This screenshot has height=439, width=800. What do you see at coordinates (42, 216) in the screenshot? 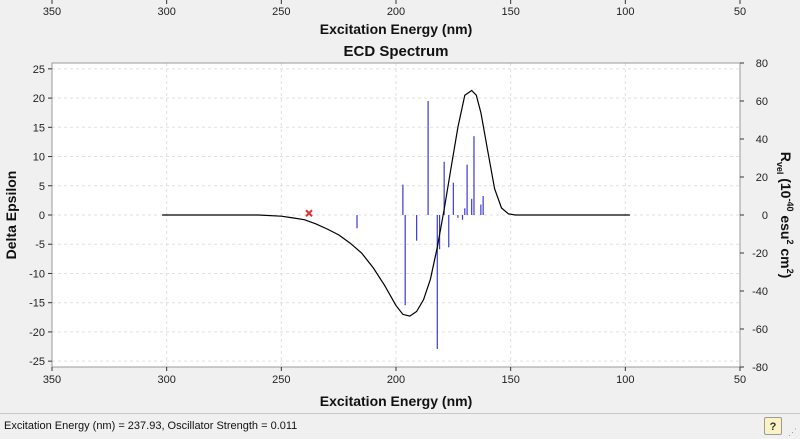
I see `y-tick-label: 0` at bounding box center [42, 216].